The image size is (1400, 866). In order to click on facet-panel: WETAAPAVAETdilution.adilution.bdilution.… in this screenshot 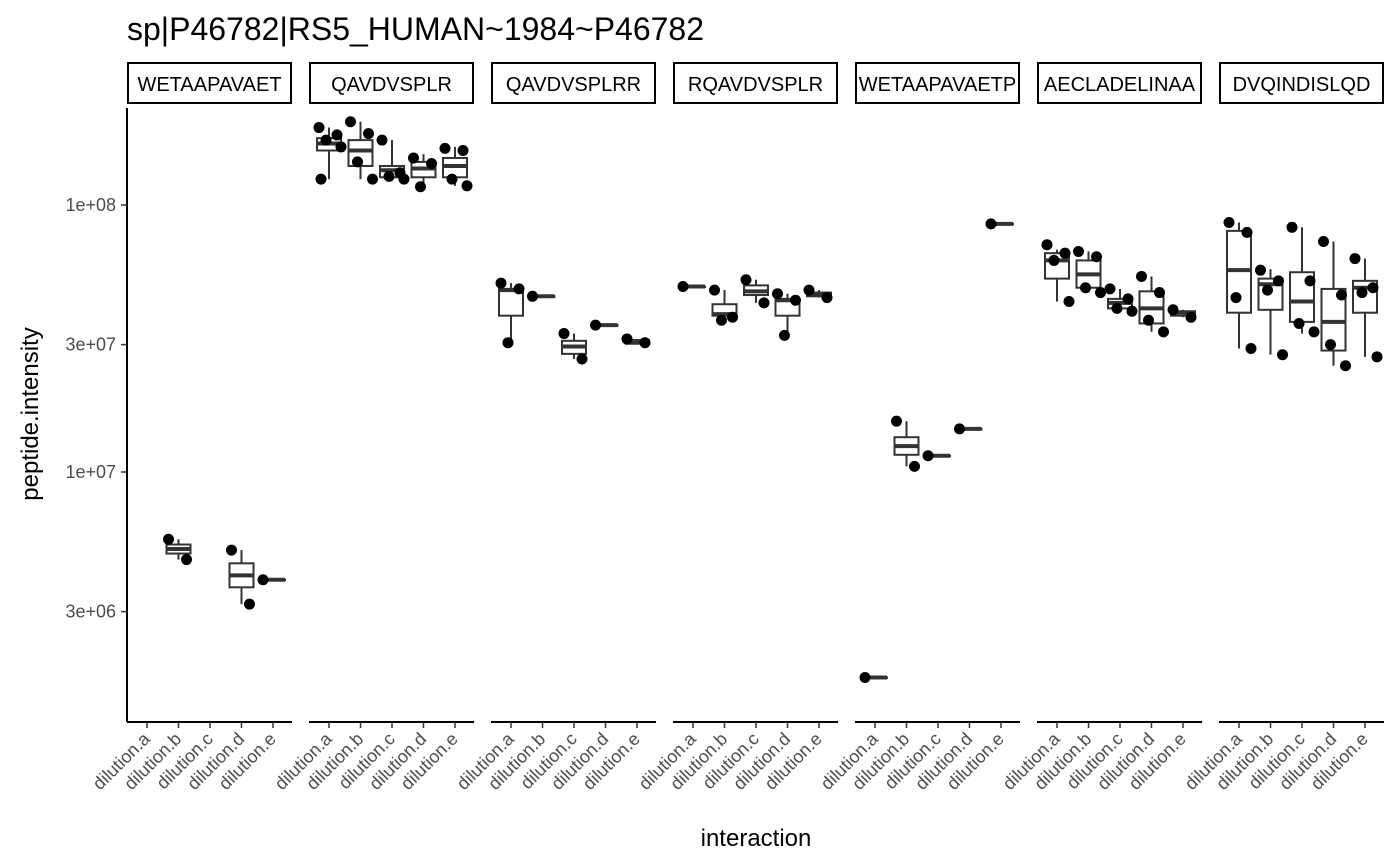, I will do `click(190, 428)`.